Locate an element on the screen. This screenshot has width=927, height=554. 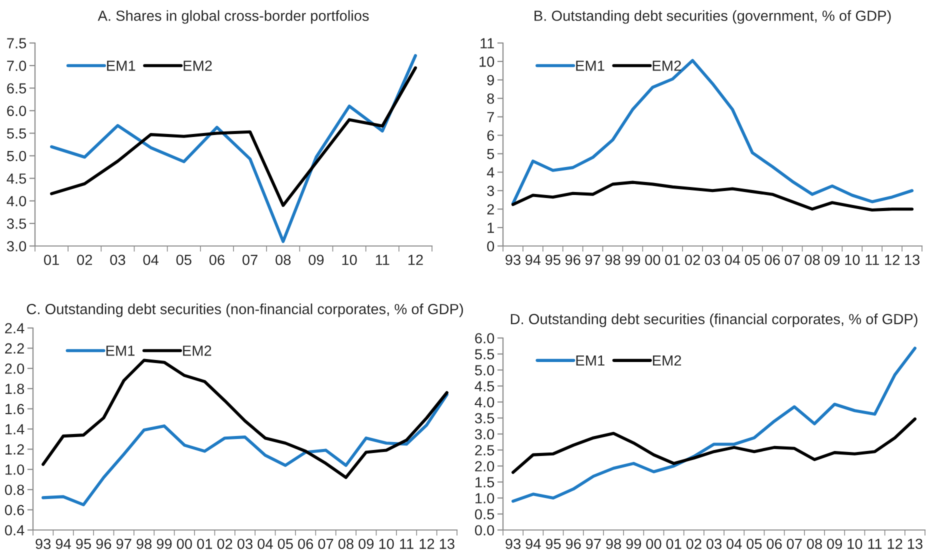
y-tick-label: 1.6 is located at coordinates (15, 409).